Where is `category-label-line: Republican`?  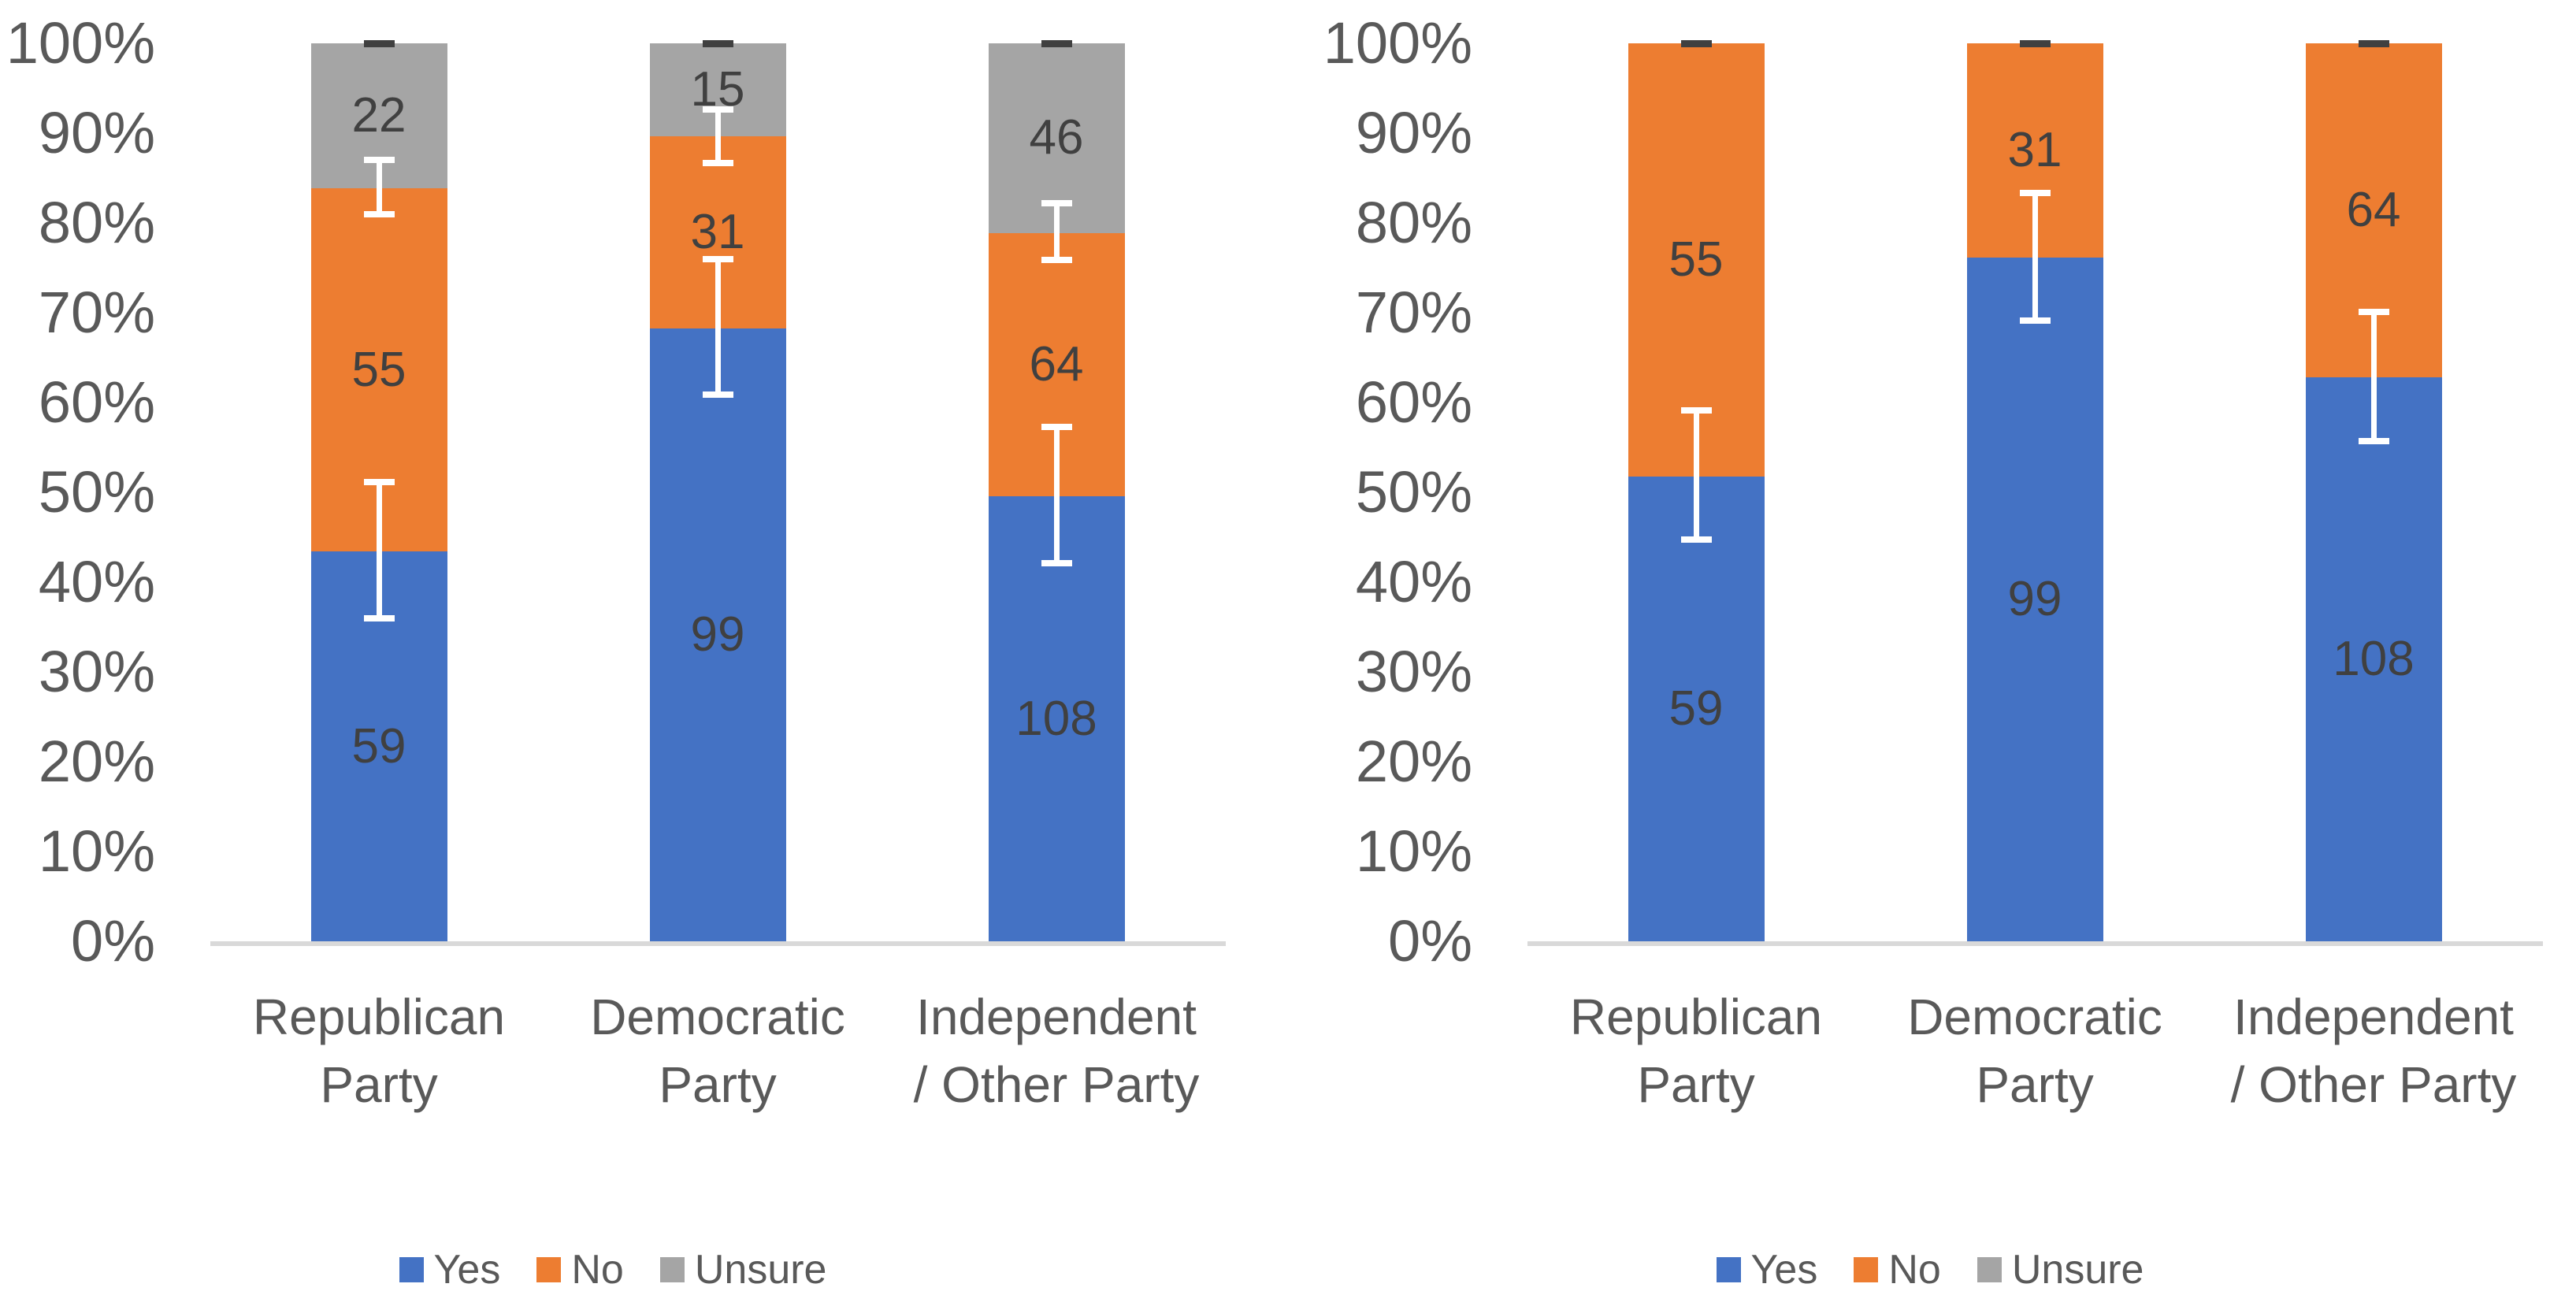 category-label-line: Republican is located at coordinates (379, 1017).